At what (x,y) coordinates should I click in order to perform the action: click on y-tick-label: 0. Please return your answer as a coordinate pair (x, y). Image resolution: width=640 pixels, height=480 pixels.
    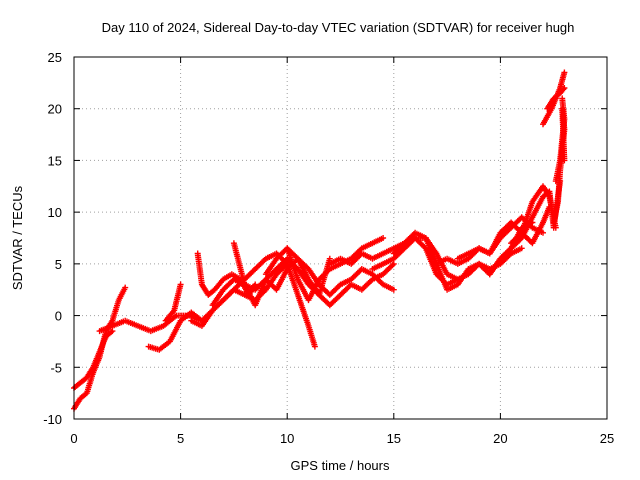
    Looking at the image, I should click on (58, 316).